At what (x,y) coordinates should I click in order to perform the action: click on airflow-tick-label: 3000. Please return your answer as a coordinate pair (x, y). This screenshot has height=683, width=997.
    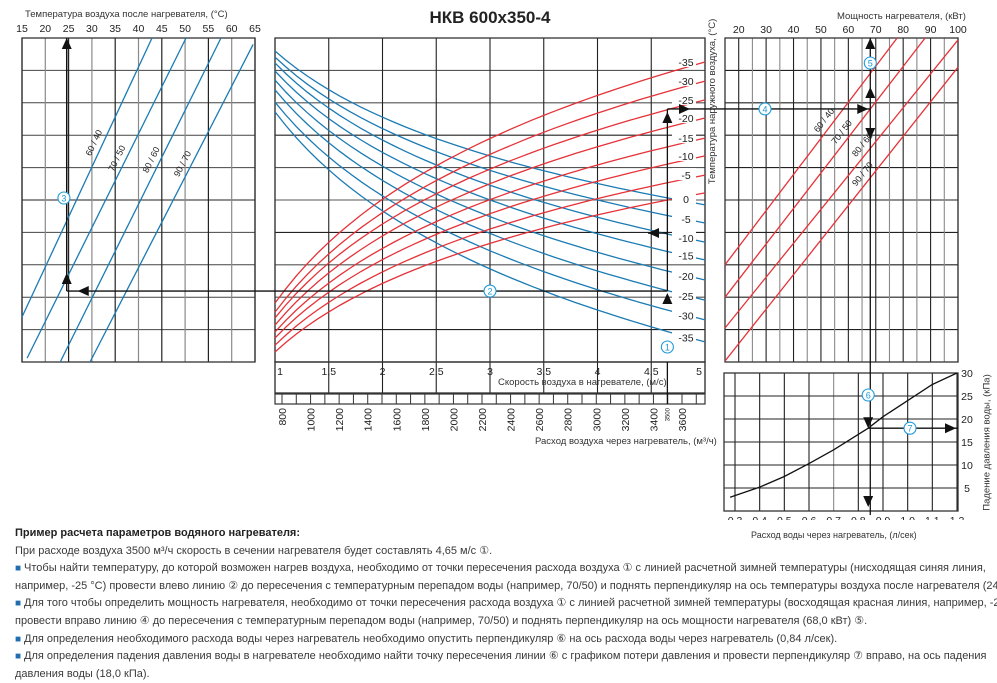
    Looking at the image, I should click on (597, 420).